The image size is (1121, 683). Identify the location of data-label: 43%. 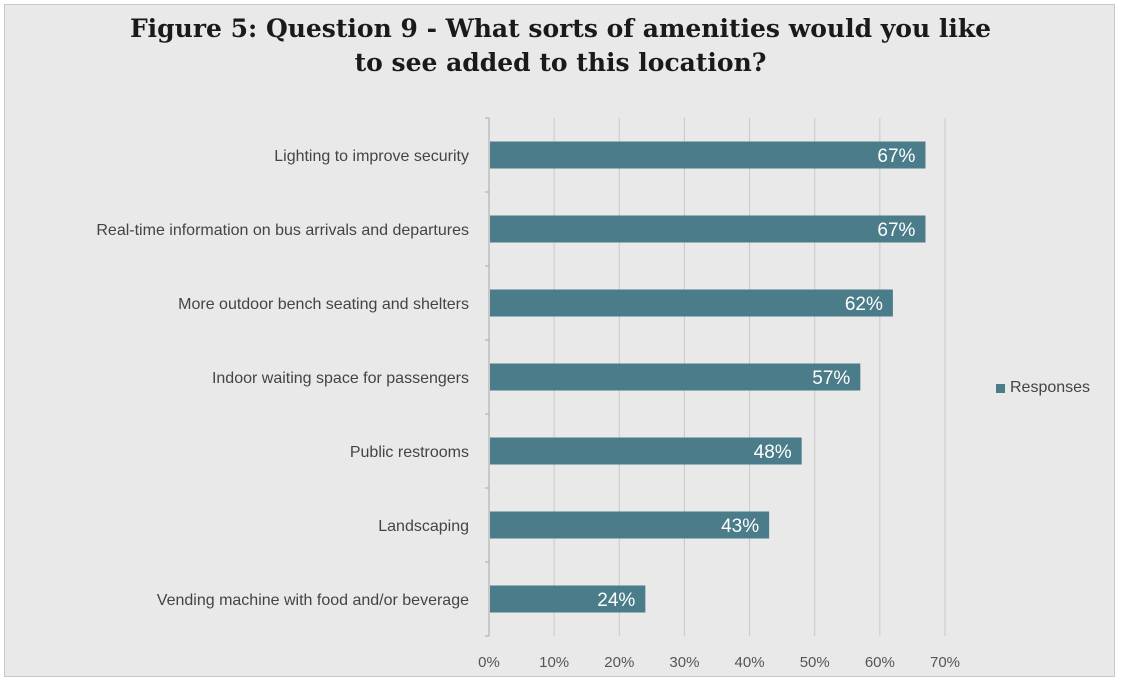
(740, 526).